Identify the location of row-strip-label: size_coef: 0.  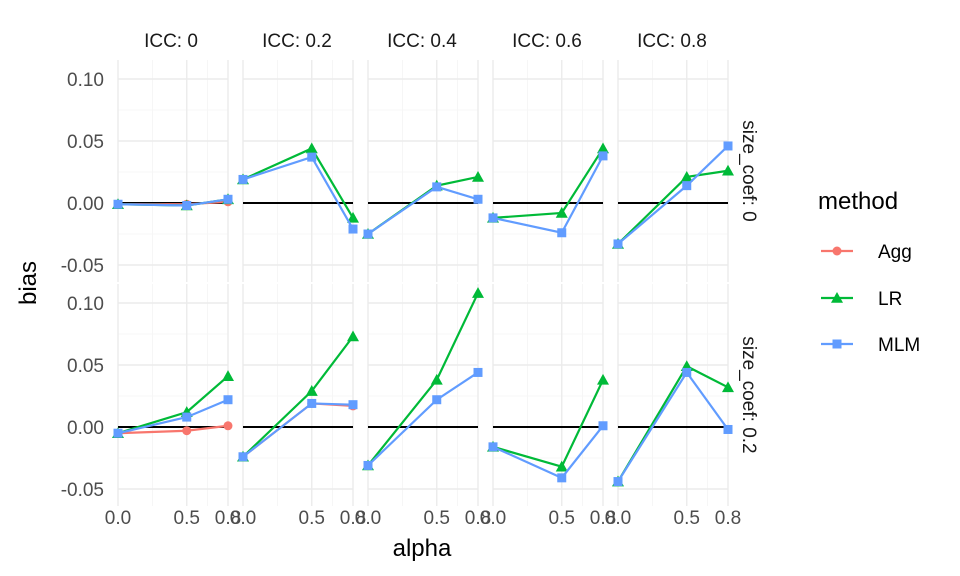
(748, 170).